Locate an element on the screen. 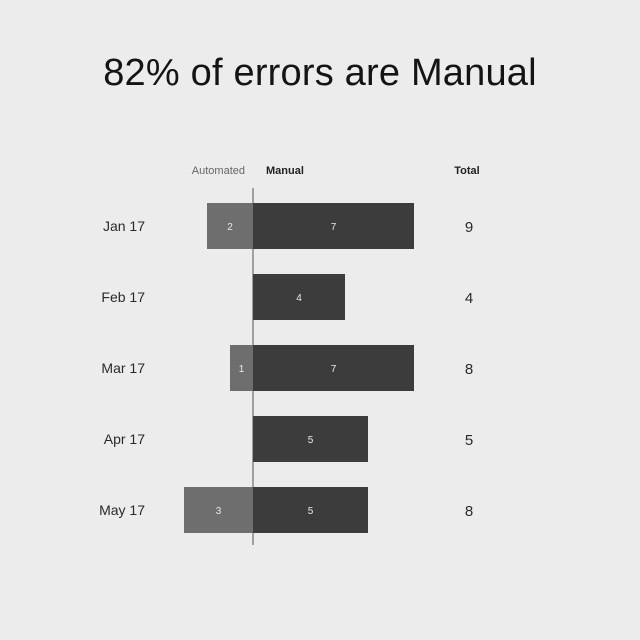 This screenshot has width=640, height=640. category-label-mar-17: Mar 17 is located at coordinates (123, 368).